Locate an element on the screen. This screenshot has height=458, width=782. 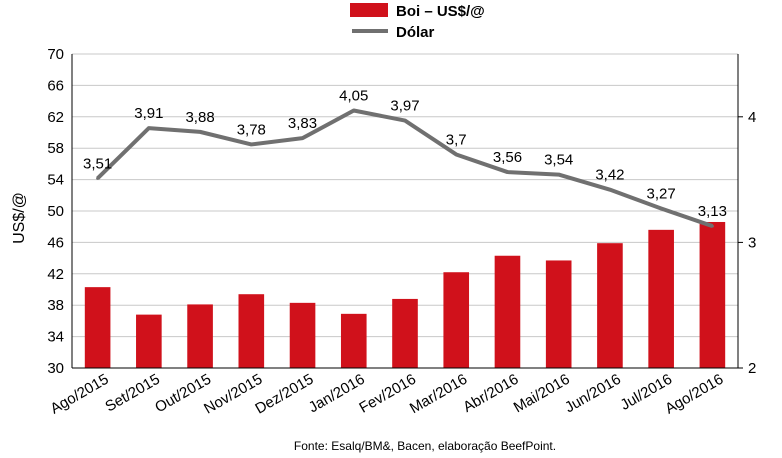
x-tick-label: Jan/2016 is located at coordinates (337, 394).